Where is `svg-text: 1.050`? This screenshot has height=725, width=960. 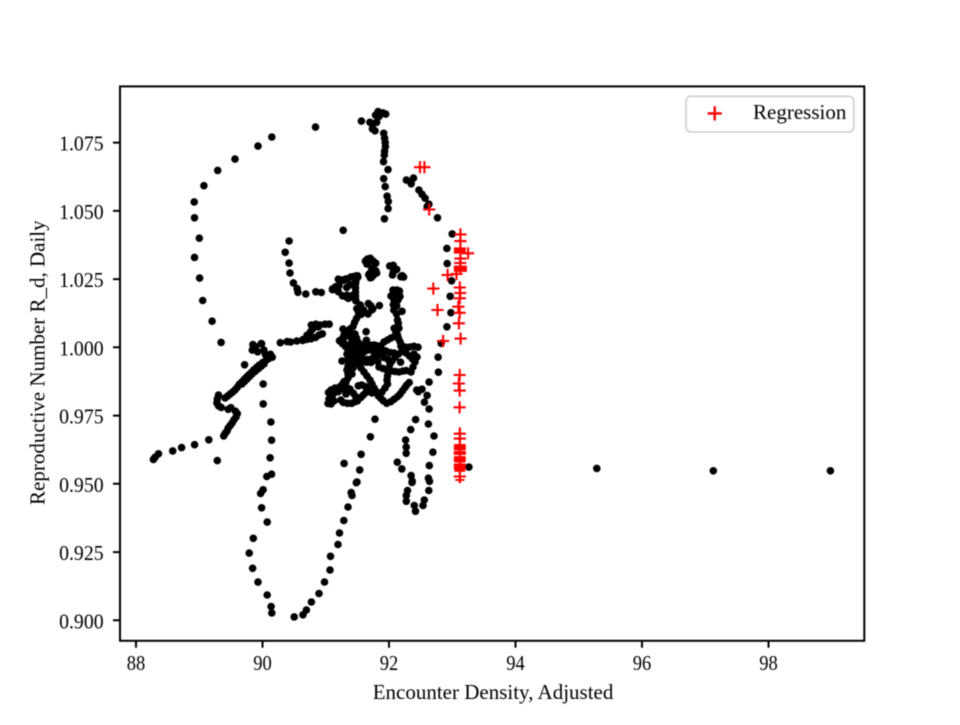 svg-text: 1.050 is located at coordinates (81, 212).